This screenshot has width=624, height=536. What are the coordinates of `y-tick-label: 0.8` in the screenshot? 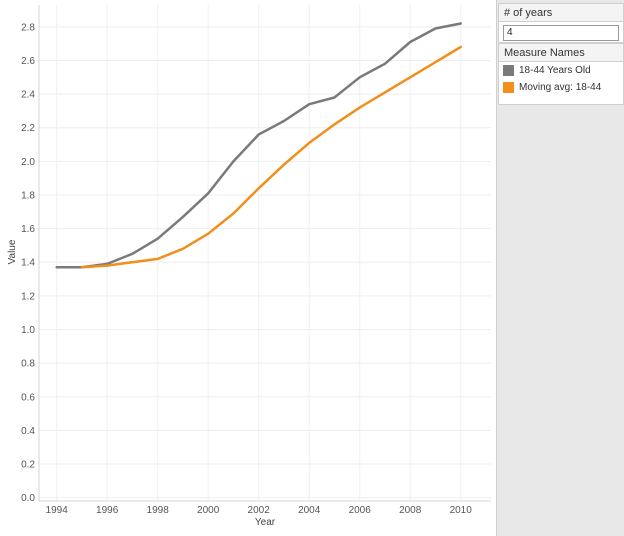 It's located at (28, 364).